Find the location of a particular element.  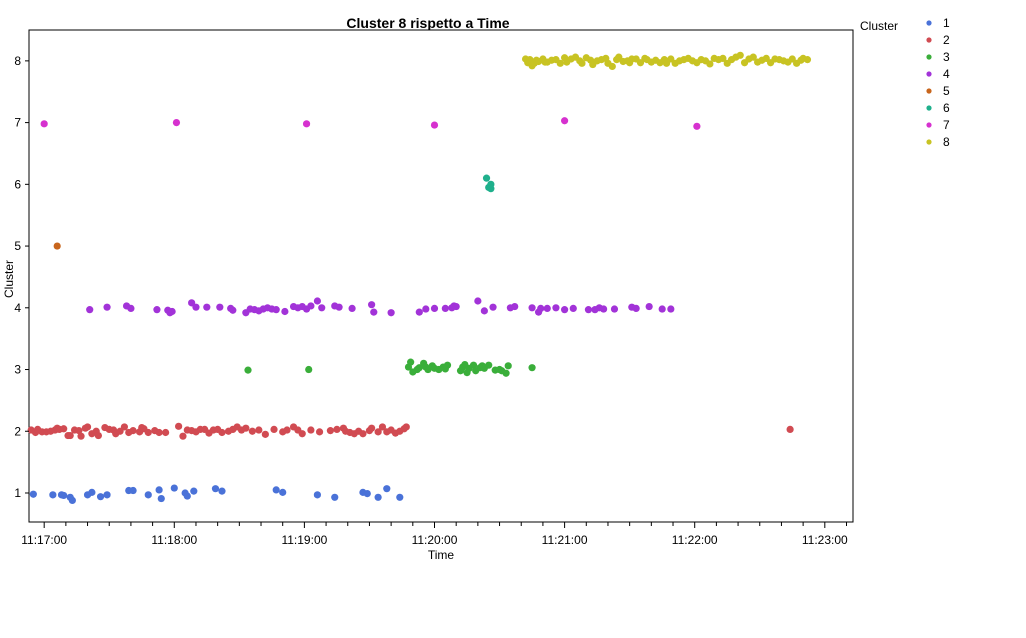

y-tick-label: 2 is located at coordinates (17, 431).